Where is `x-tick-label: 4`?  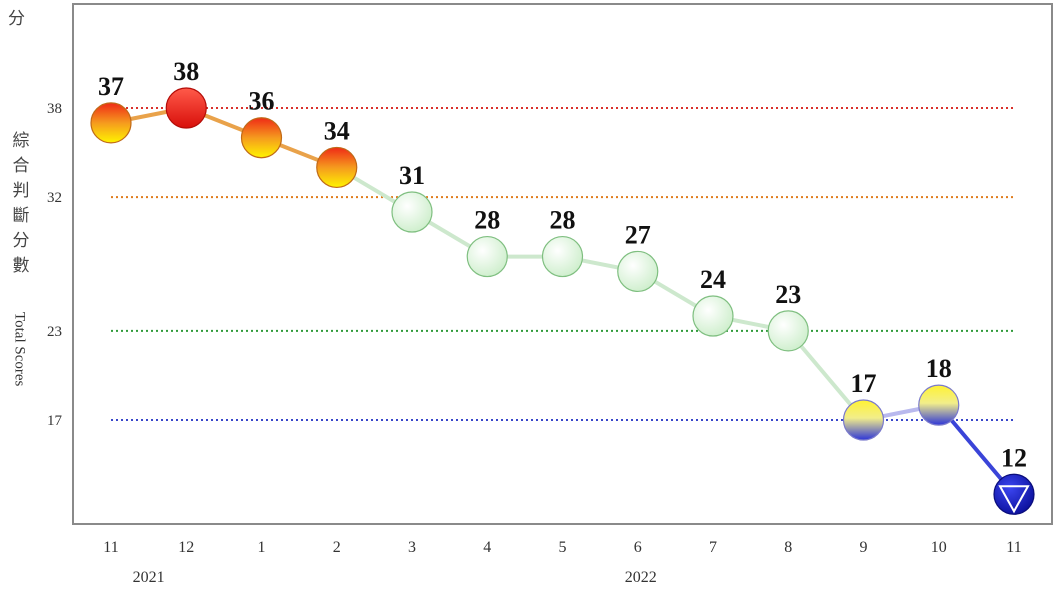 x-tick-label: 4 is located at coordinates (487, 547).